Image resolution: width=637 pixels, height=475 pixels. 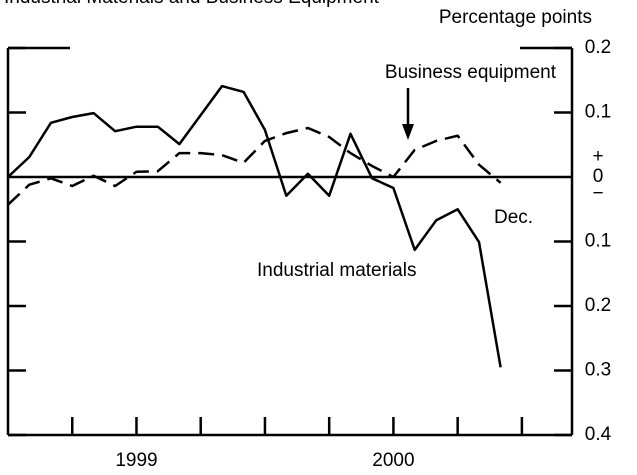 What do you see at coordinates (393, 460) in the screenshot?
I see `x-tick-label: 2000` at bounding box center [393, 460].